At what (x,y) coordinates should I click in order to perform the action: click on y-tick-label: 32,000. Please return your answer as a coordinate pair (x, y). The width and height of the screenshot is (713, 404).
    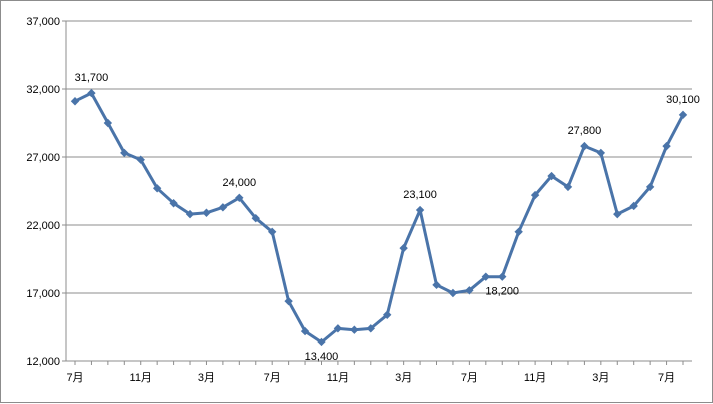
    Looking at the image, I should click on (43, 90).